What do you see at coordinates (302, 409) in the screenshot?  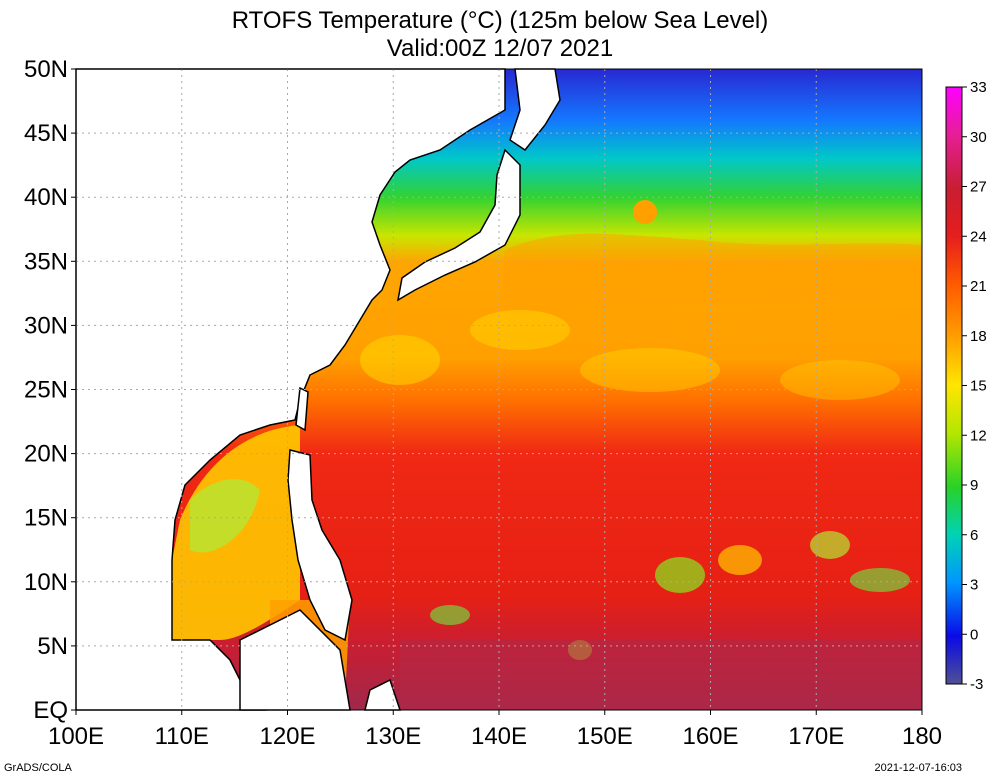 I see `taiwan-island` at bounding box center [302, 409].